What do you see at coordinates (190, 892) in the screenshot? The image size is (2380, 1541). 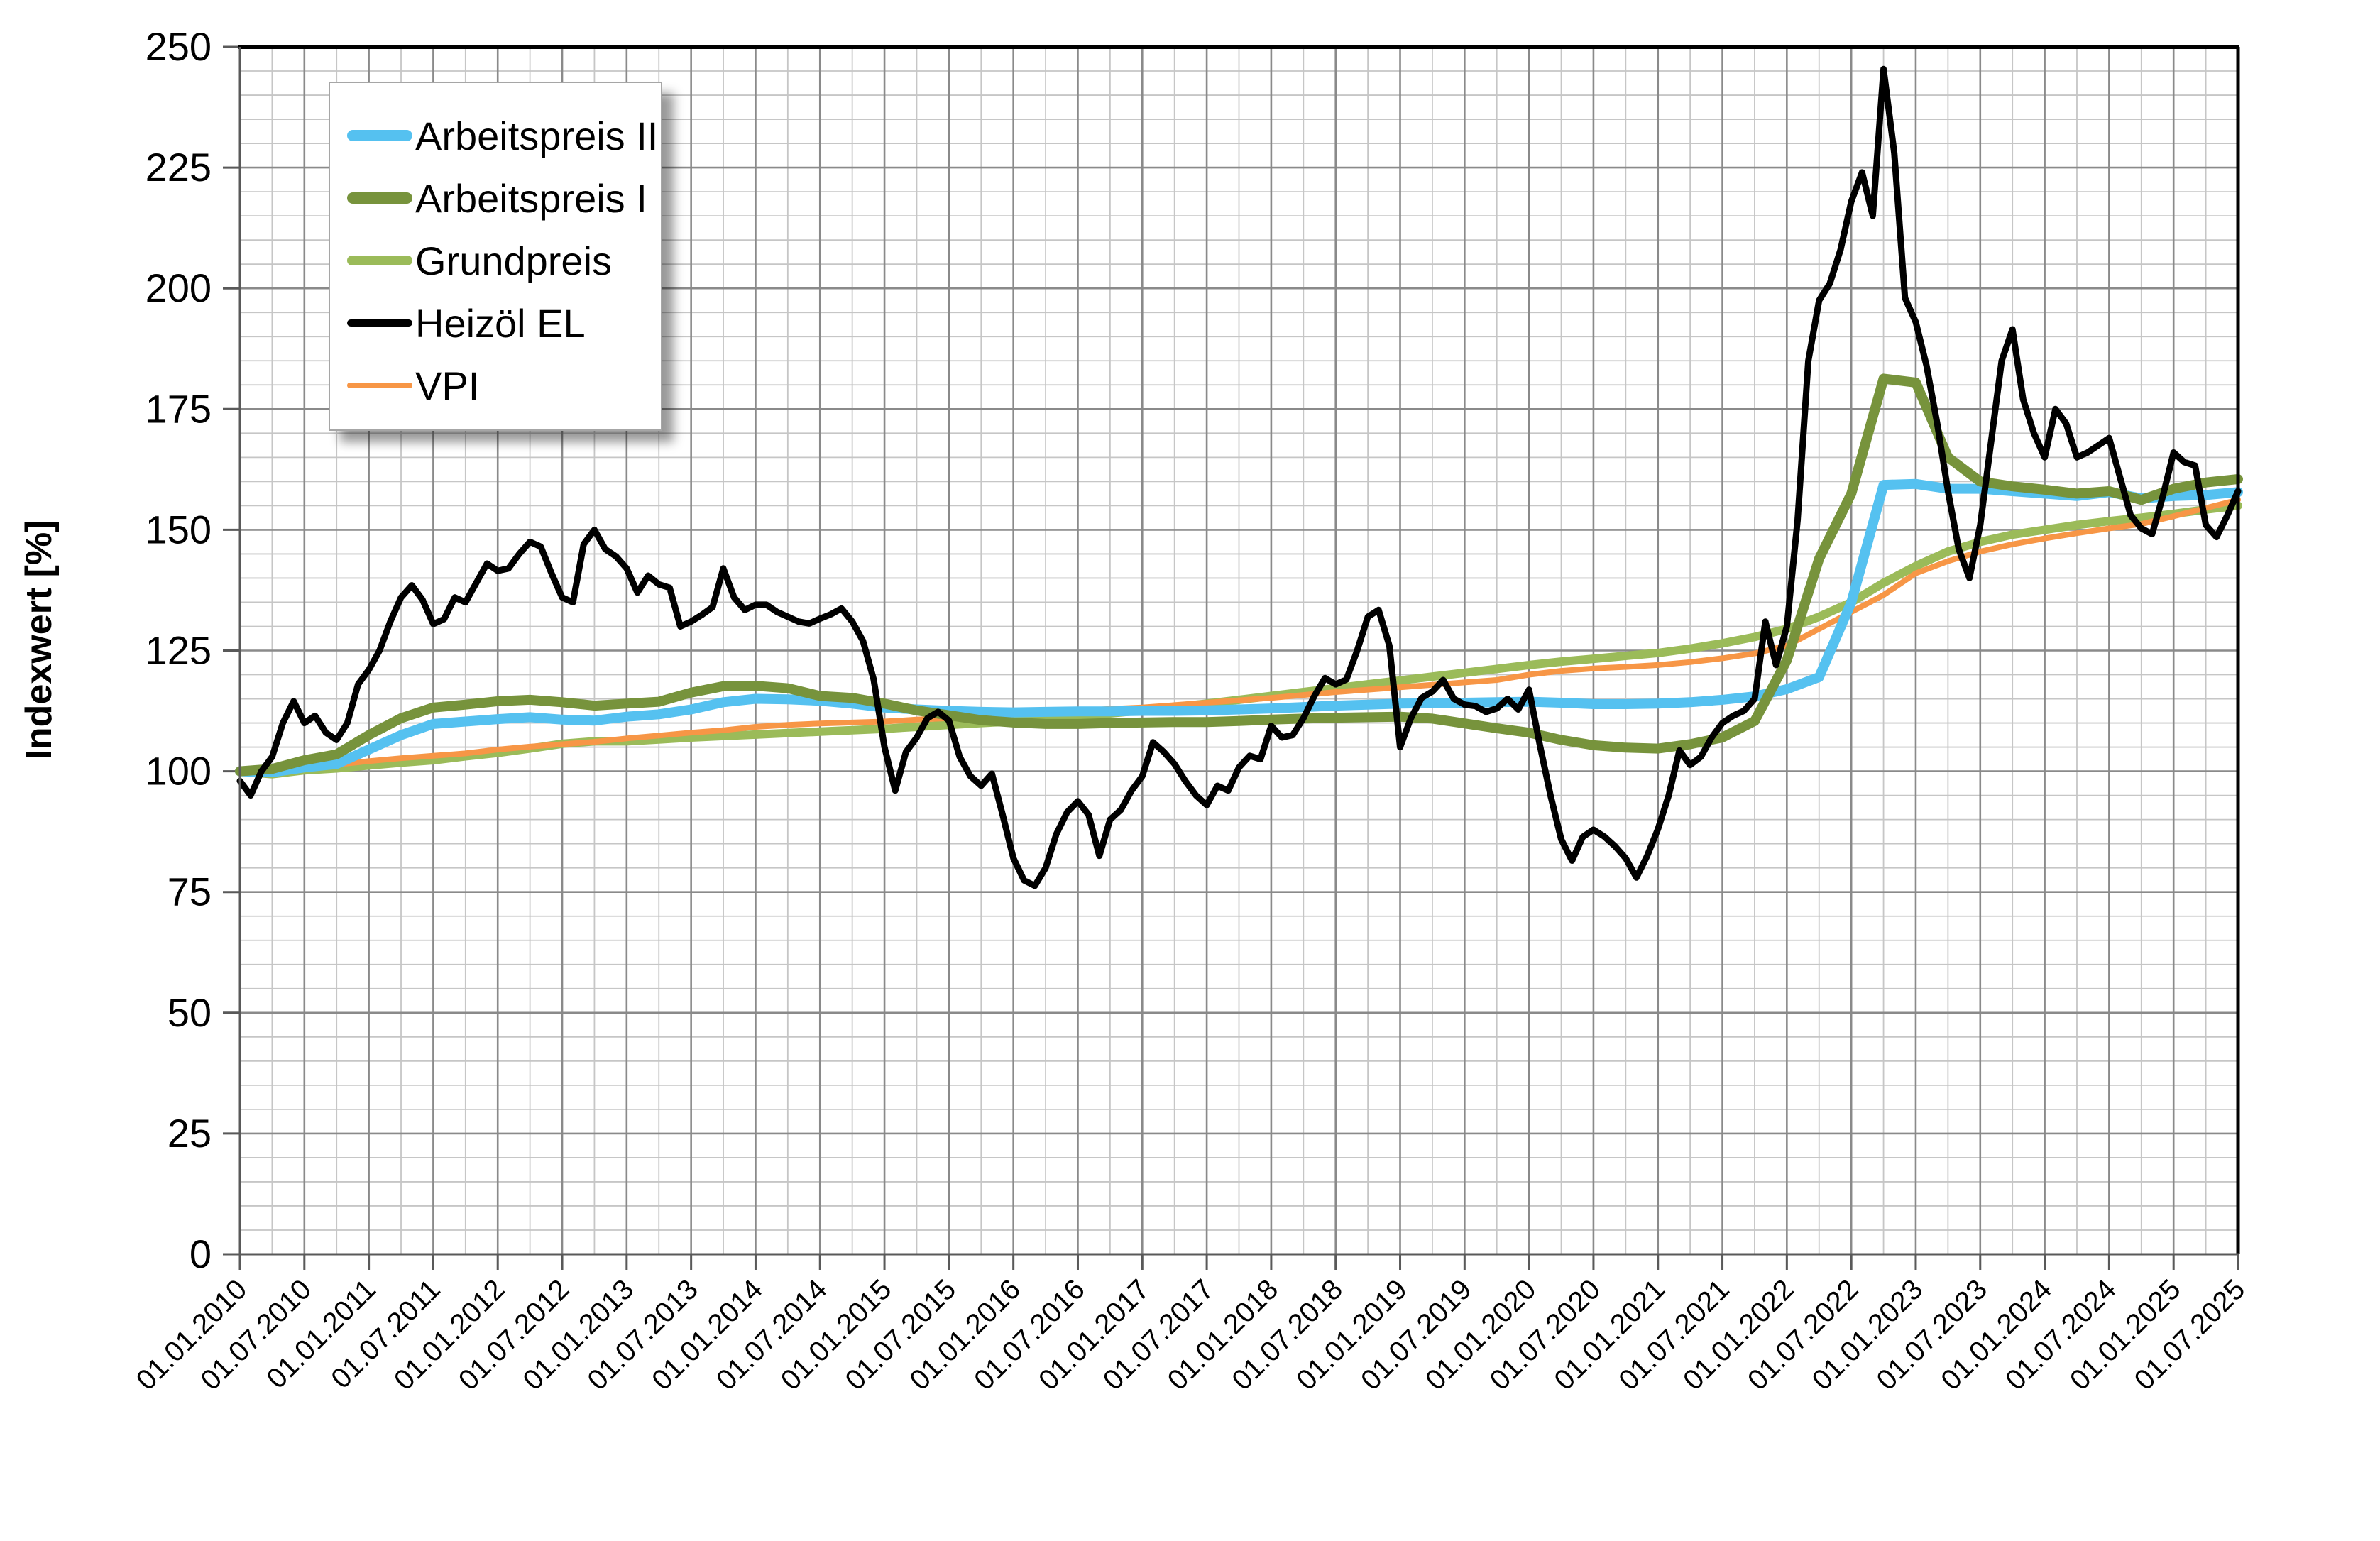 I see `y-tick-label: 75` at bounding box center [190, 892].